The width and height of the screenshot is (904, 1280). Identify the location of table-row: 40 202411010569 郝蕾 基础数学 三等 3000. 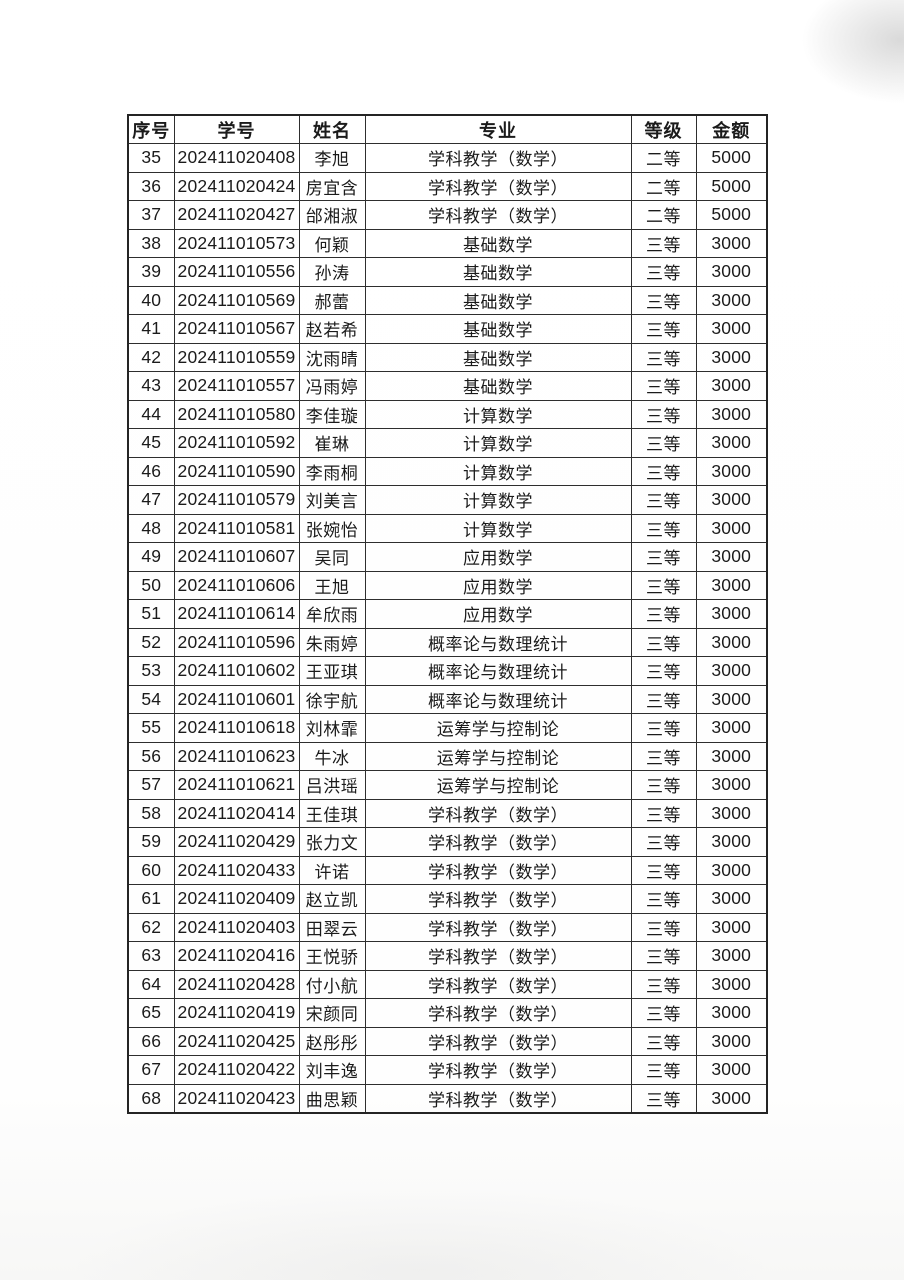
(447, 300).